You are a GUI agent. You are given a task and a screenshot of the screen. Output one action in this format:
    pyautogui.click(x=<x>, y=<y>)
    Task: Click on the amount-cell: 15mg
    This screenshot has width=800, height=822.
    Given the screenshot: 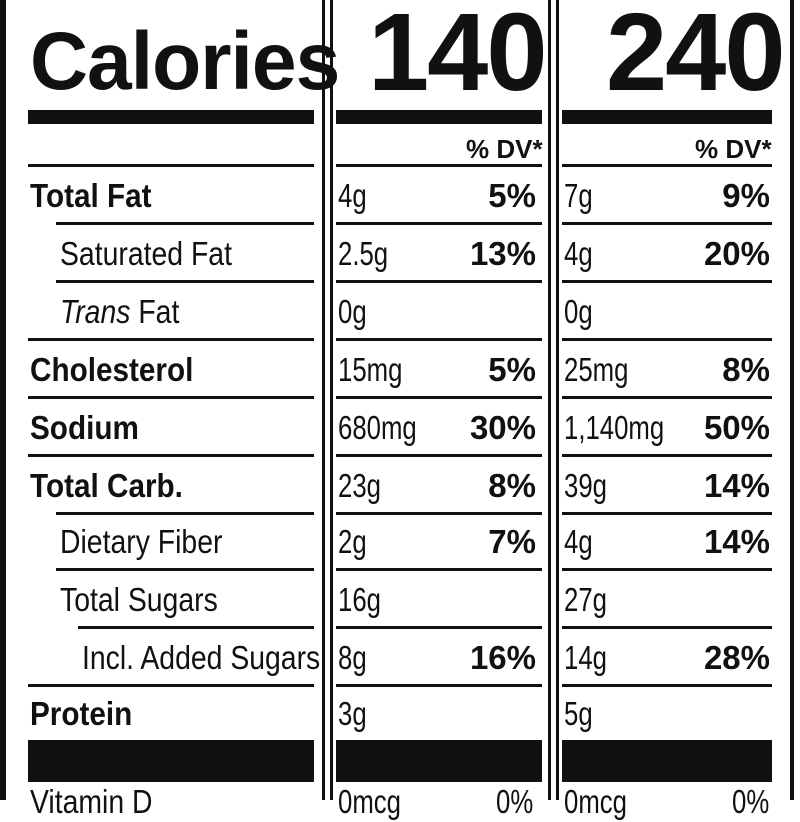 What is the action you would take?
    pyautogui.click(x=370, y=369)
    